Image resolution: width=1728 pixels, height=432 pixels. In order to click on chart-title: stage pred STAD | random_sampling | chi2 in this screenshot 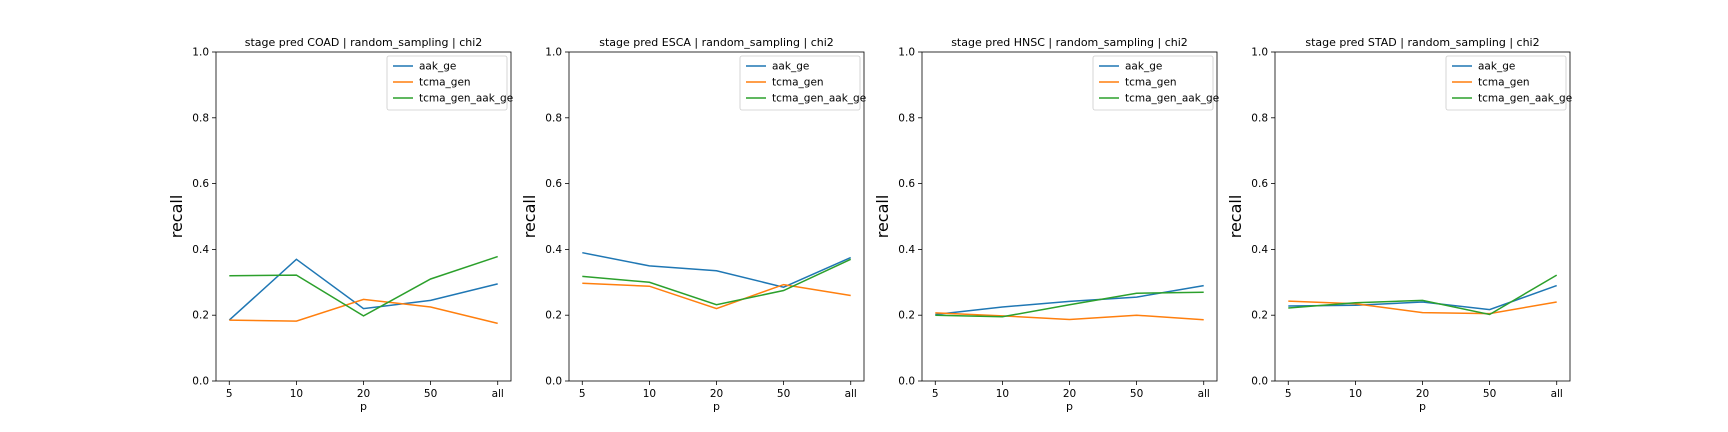, I will do `click(1422, 42)`.